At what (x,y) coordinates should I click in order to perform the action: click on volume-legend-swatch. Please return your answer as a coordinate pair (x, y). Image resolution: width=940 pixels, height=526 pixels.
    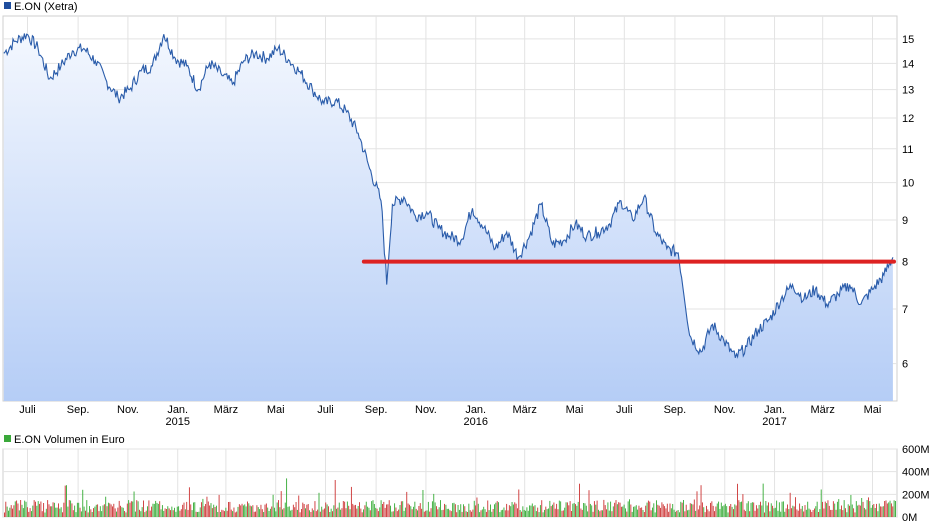
    Looking at the image, I should click on (7, 438).